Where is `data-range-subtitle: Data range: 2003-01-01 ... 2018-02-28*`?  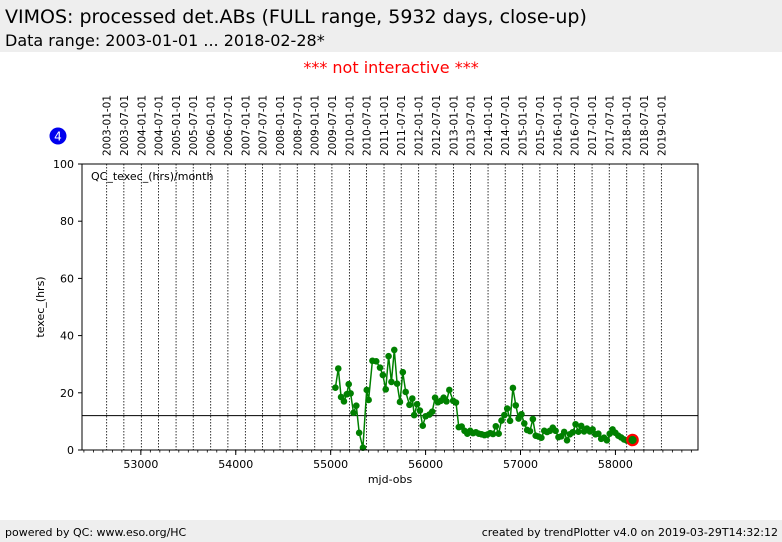 data-range-subtitle: Data range: 2003-01-01 ... 2018-02-28* is located at coordinates (165, 40).